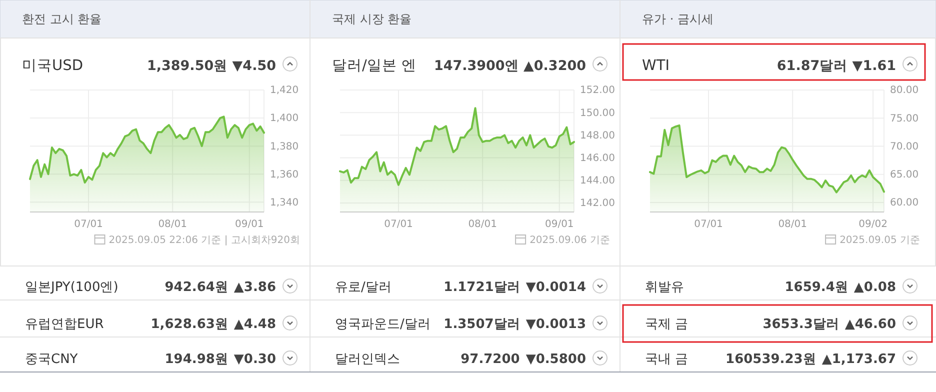 The height and width of the screenshot is (392, 936). I want to click on chart-subtitle: 147.3900엔 ▲0.3200, so click(510, 66).